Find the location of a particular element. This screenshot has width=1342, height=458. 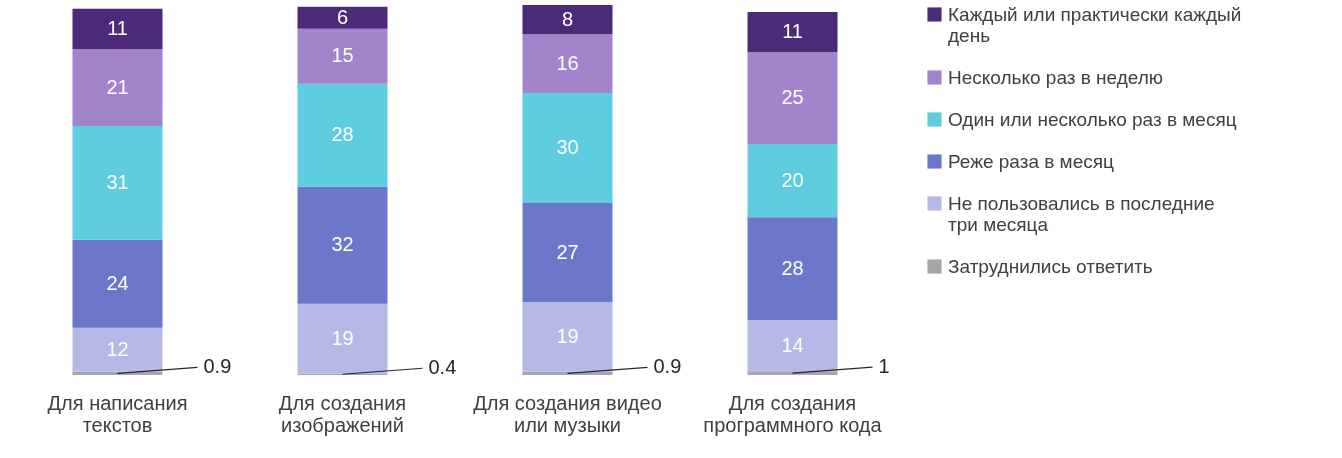

legend-label: Каждый или практически каждый день is located at coordinates (1095, 24).